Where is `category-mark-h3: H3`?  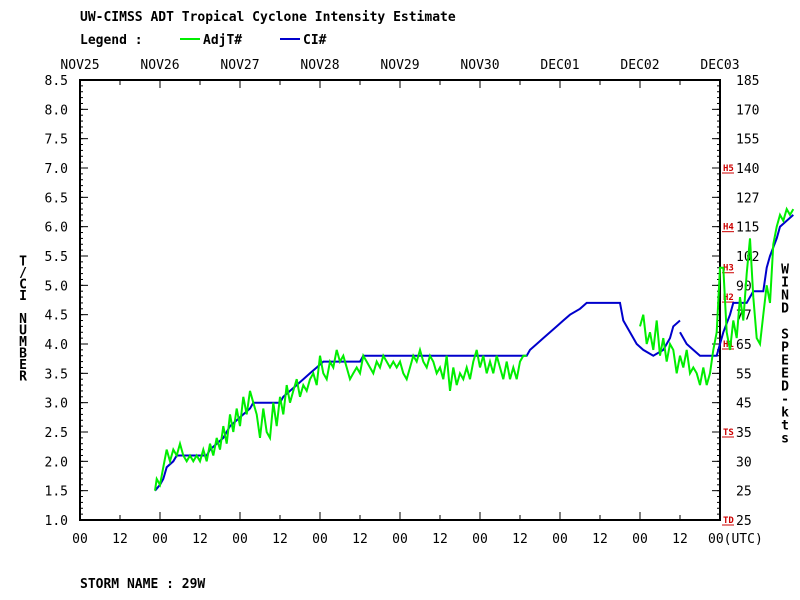 category-mark-h3: H3 is located at coordinates (728, 269).